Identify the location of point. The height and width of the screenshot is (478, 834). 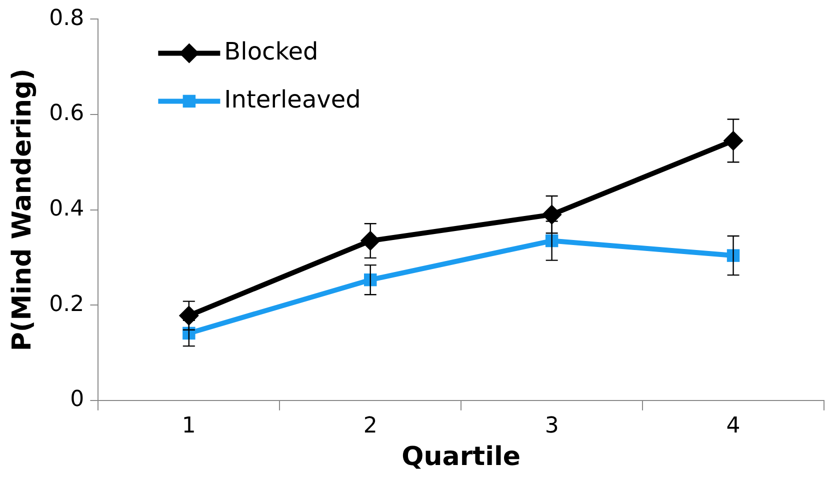
(370, 240).